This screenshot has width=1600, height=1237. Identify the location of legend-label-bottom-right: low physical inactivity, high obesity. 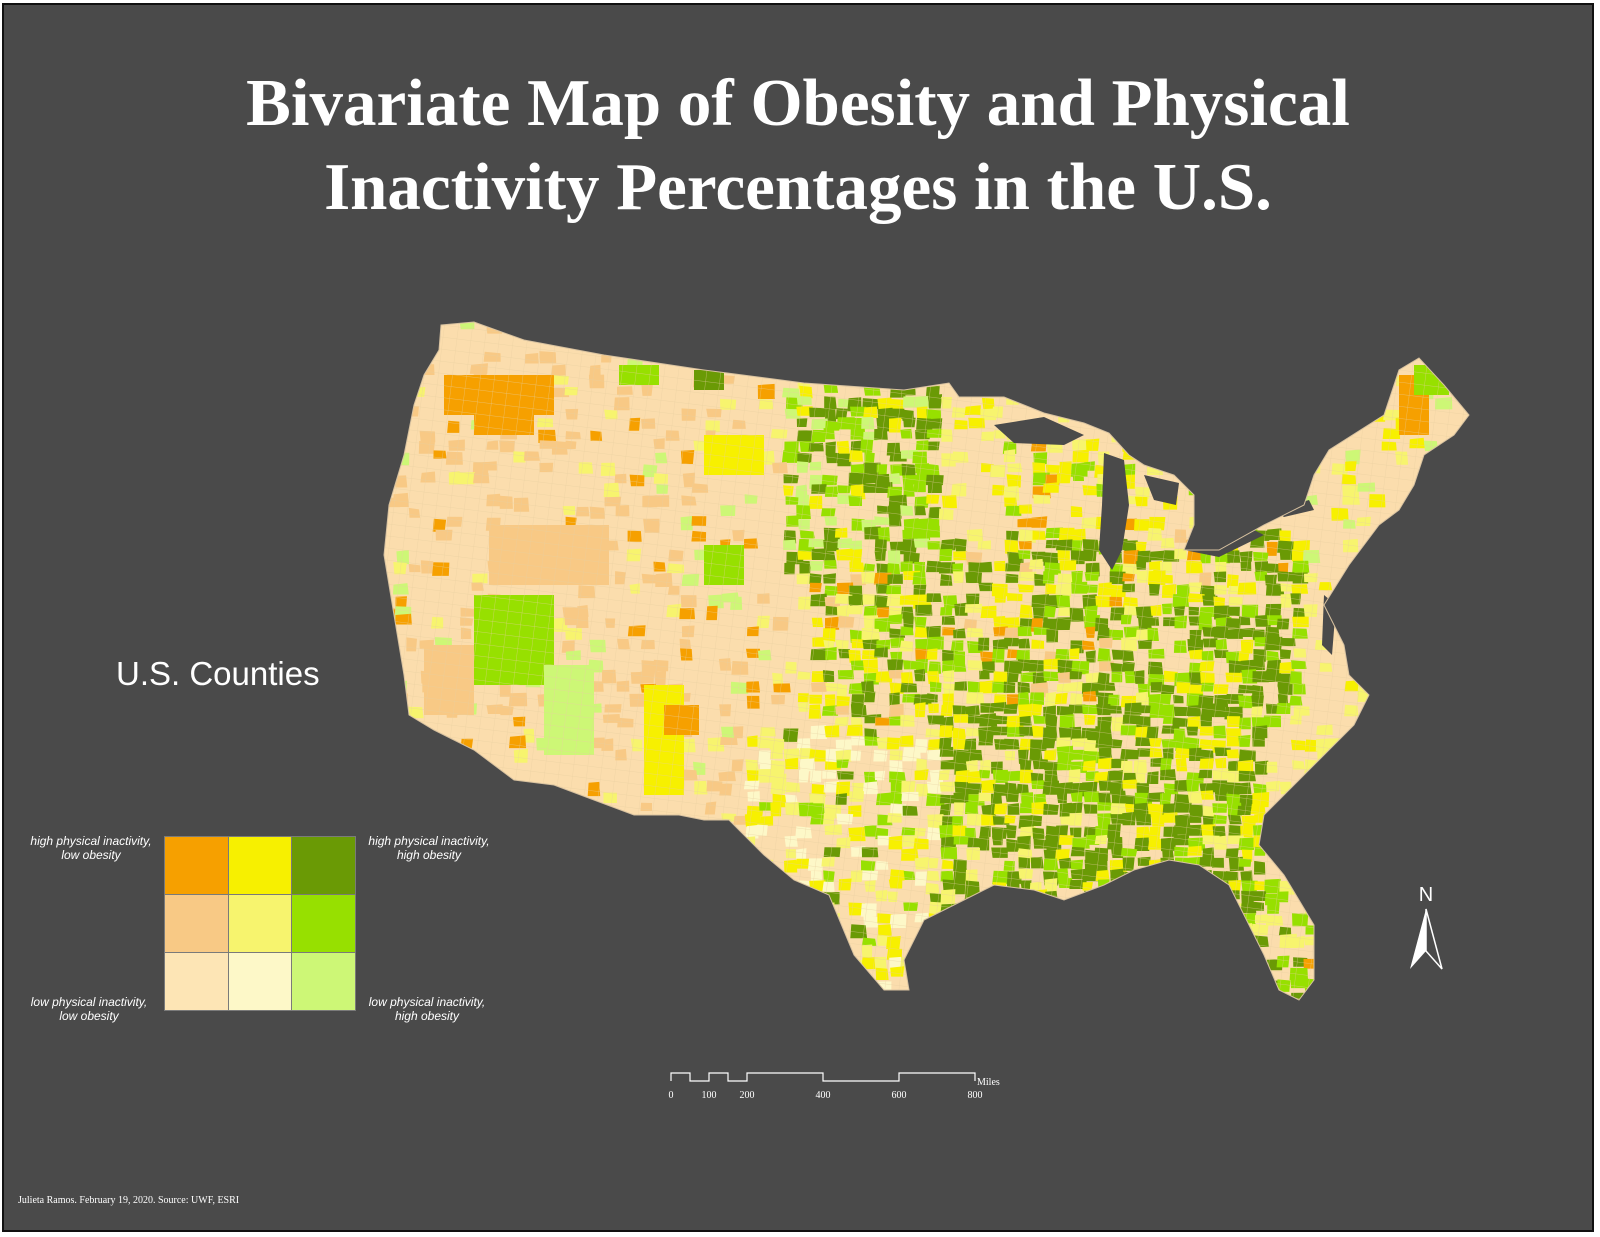
(427, 1009).